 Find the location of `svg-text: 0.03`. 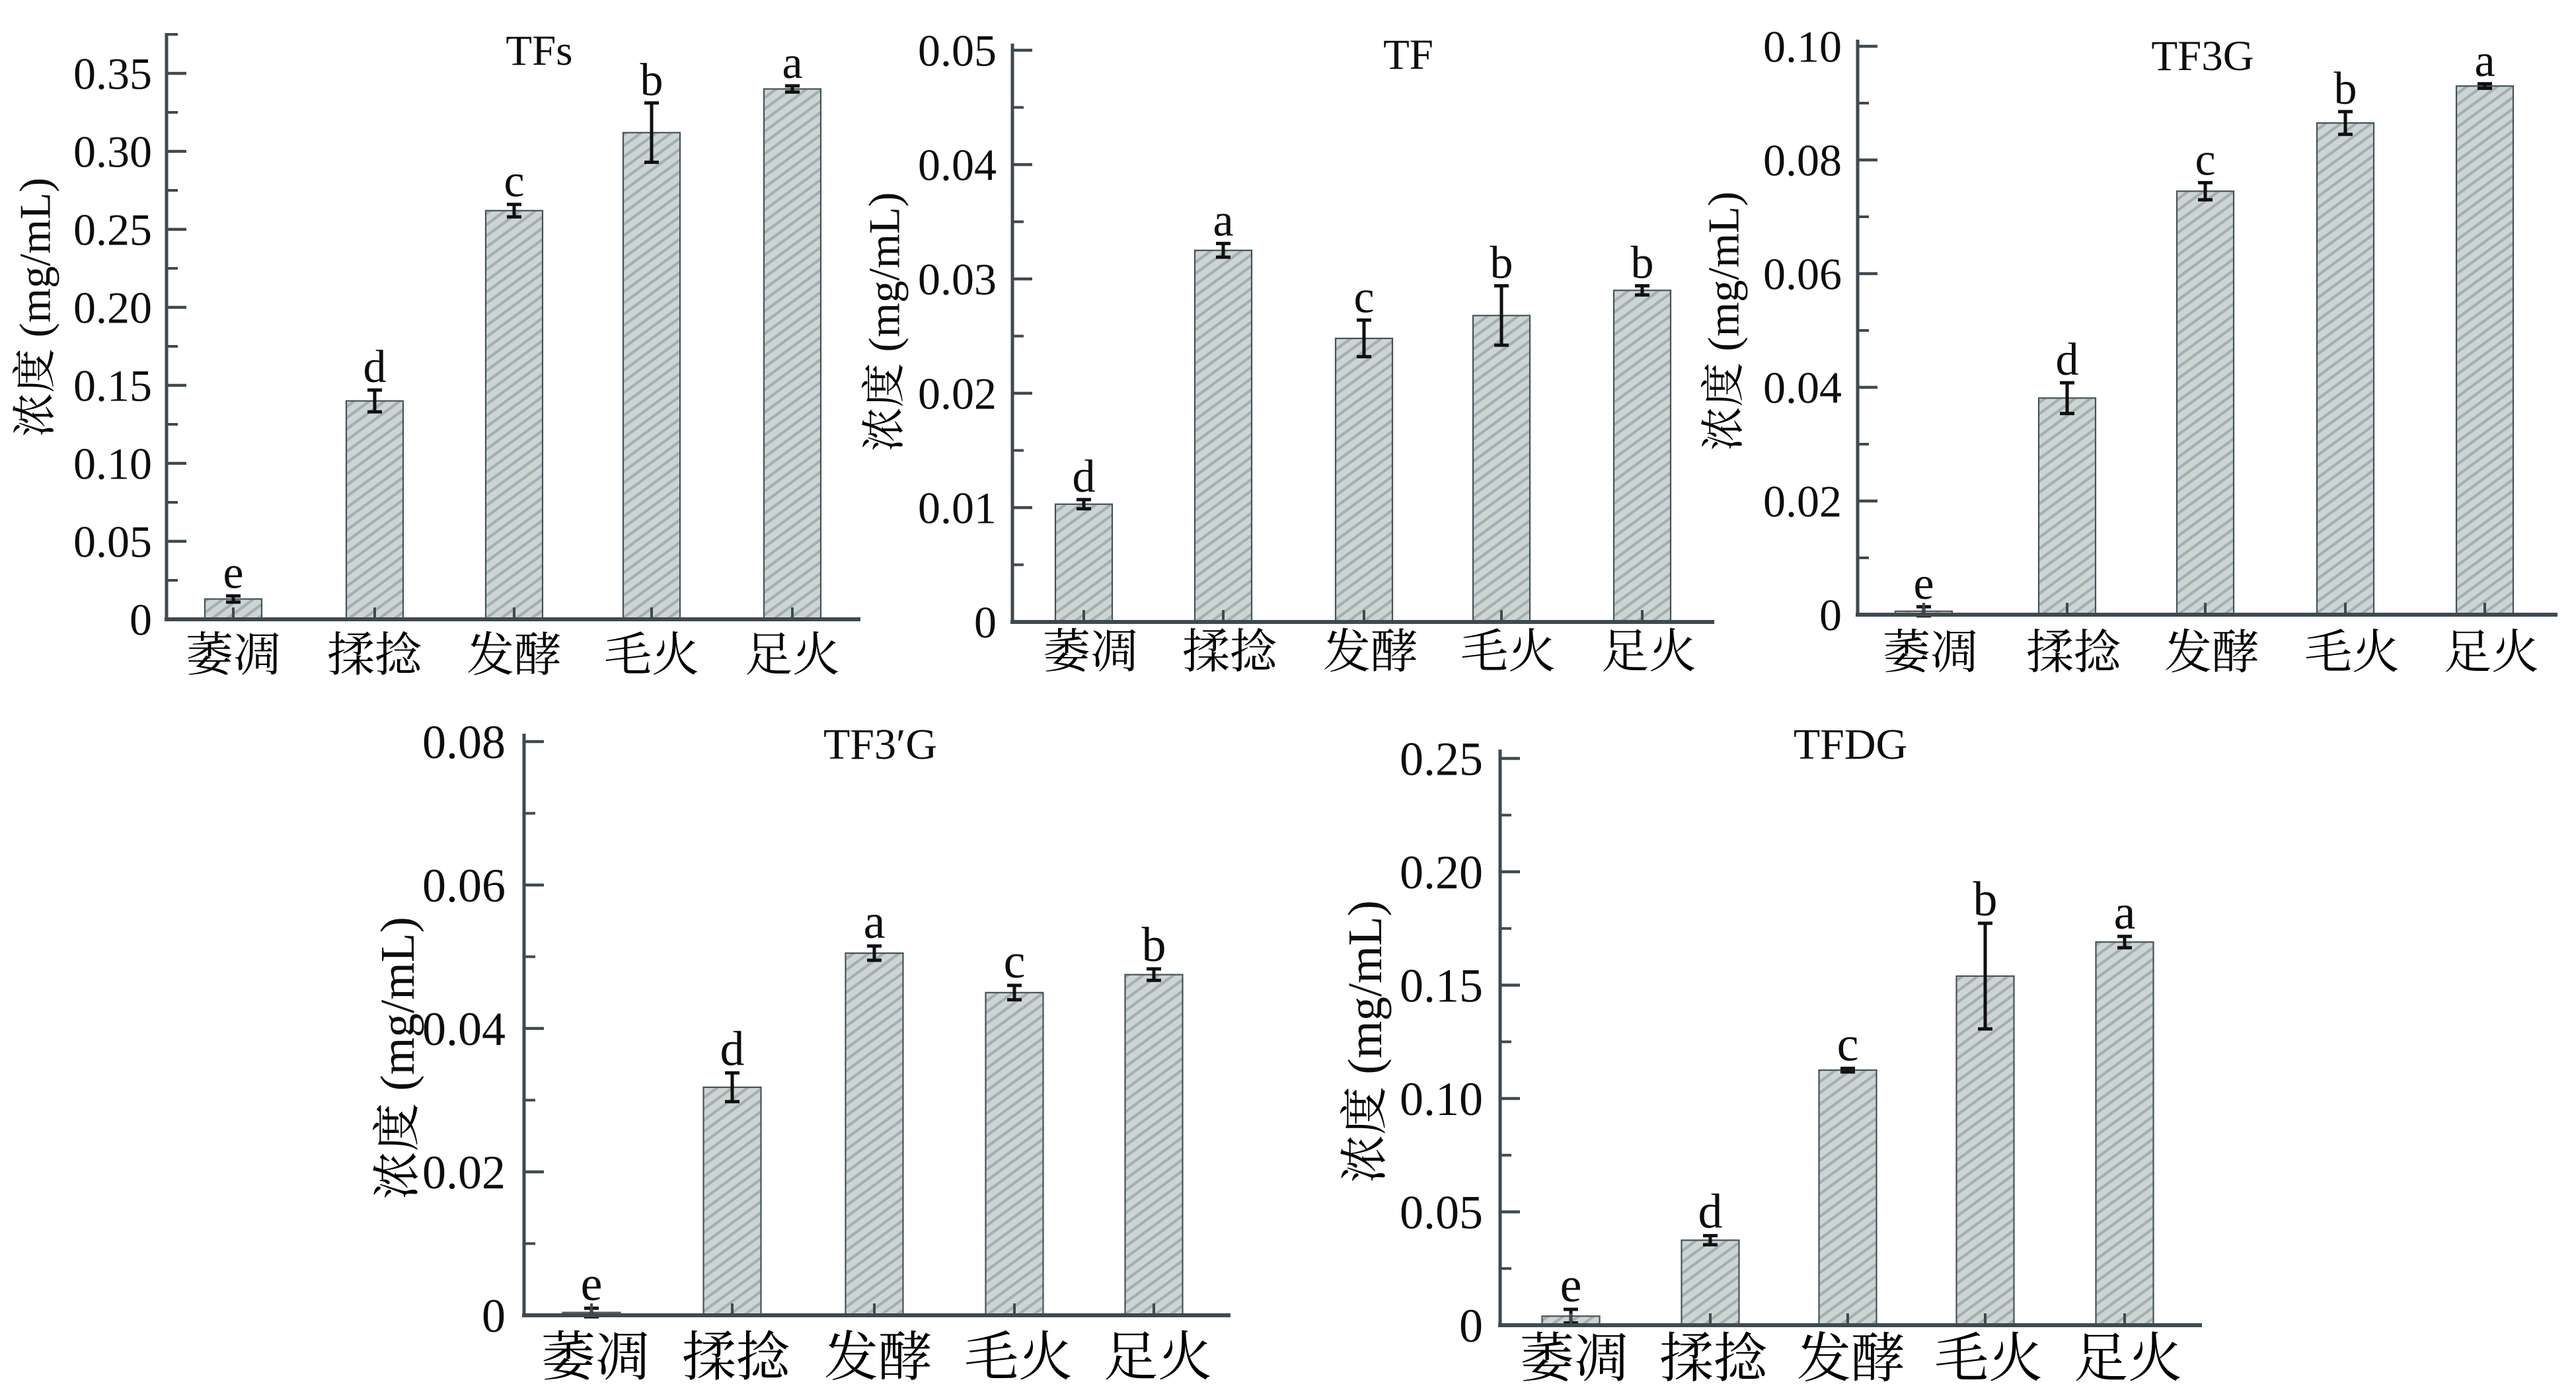

svg-text: 0.03 is located at coordinates (958, 279).